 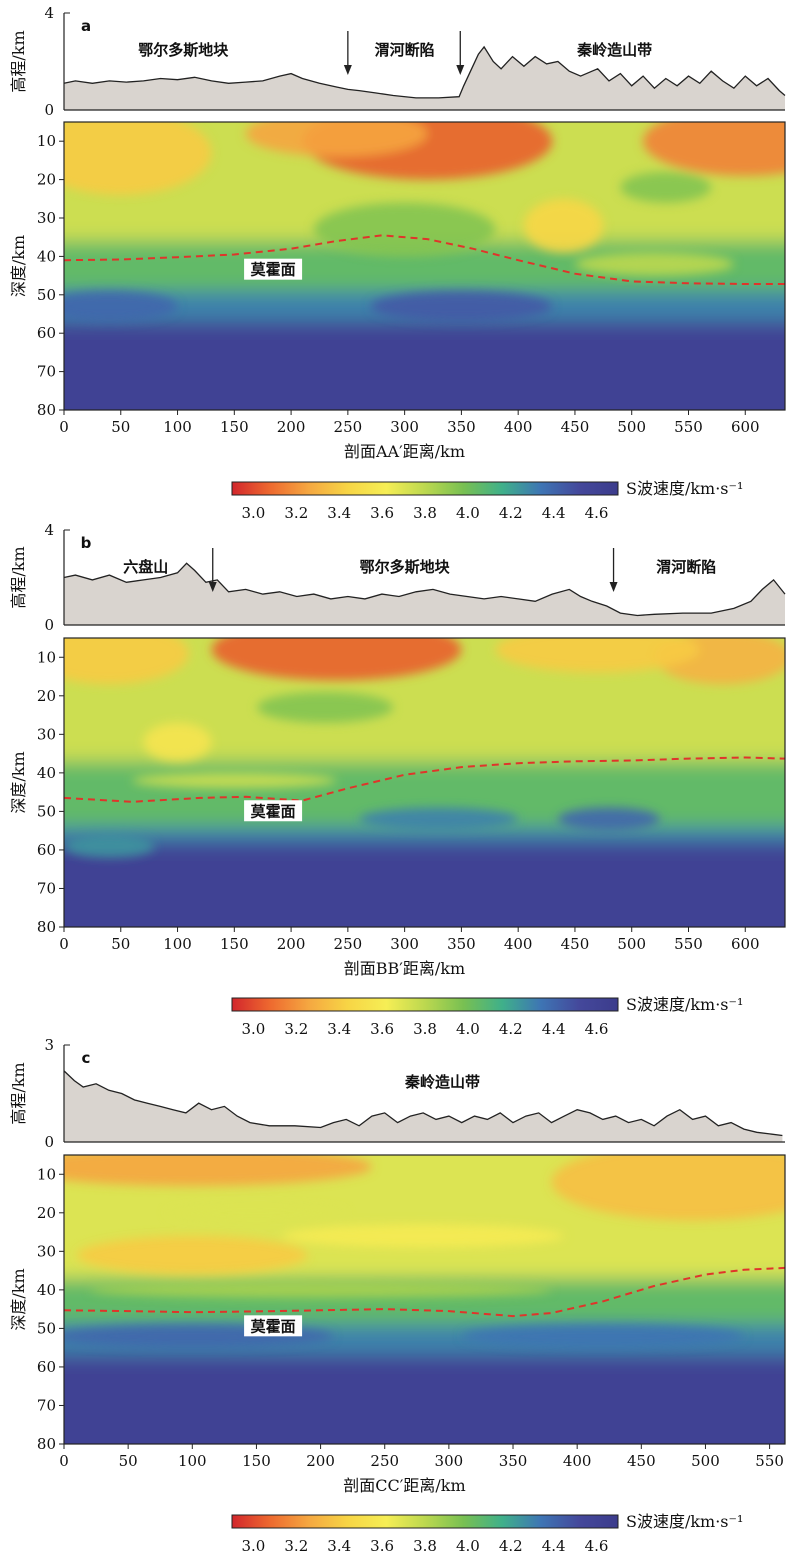 I want to click on depth-tick-label: 40, so click(x=46, y=256).